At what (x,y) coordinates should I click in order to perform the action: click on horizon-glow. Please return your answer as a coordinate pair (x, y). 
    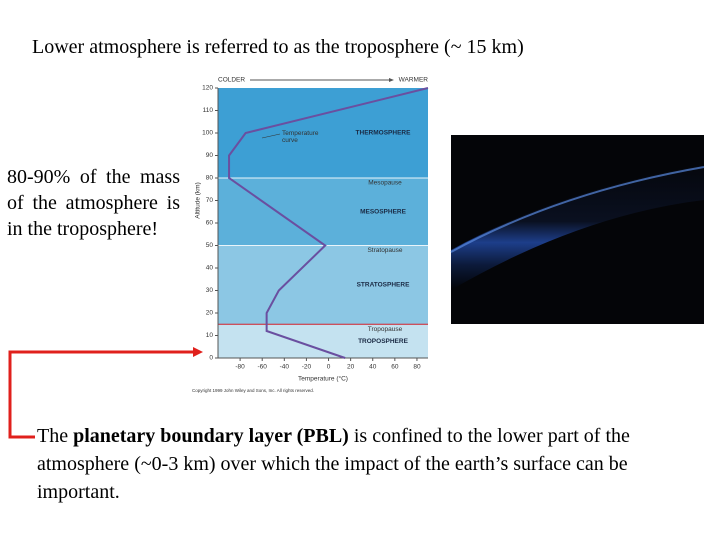
    Looking at the image, I should click on (577, 209).